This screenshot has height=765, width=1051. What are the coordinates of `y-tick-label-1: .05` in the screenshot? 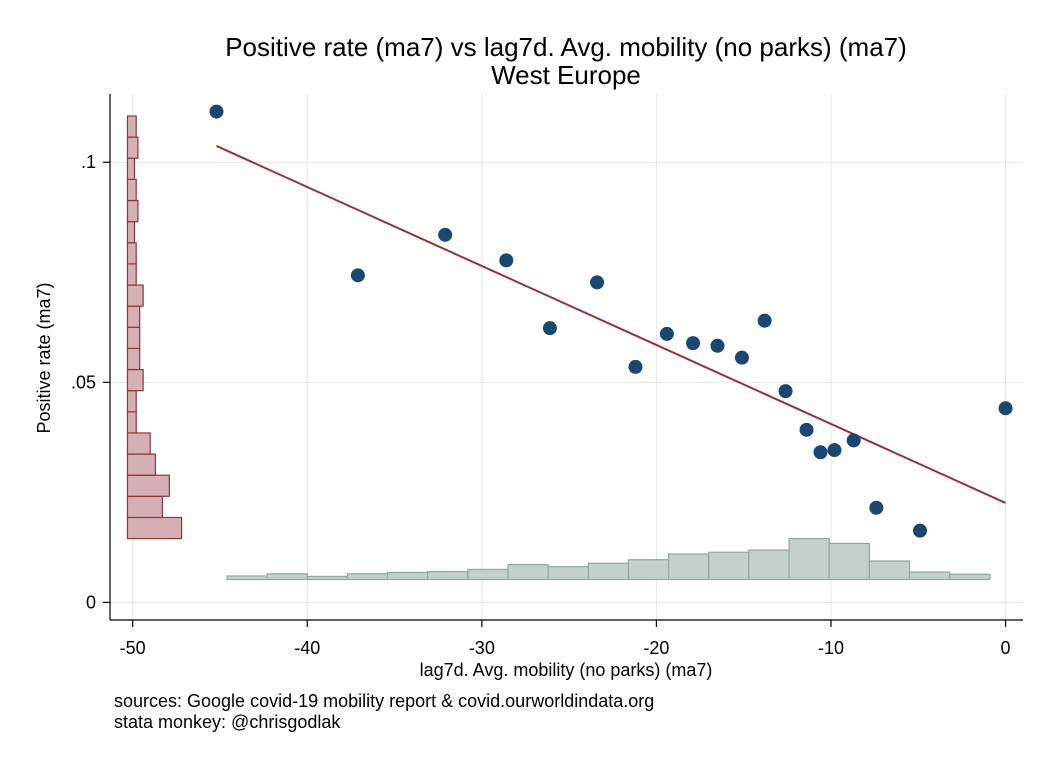 It's located at (83, 382).